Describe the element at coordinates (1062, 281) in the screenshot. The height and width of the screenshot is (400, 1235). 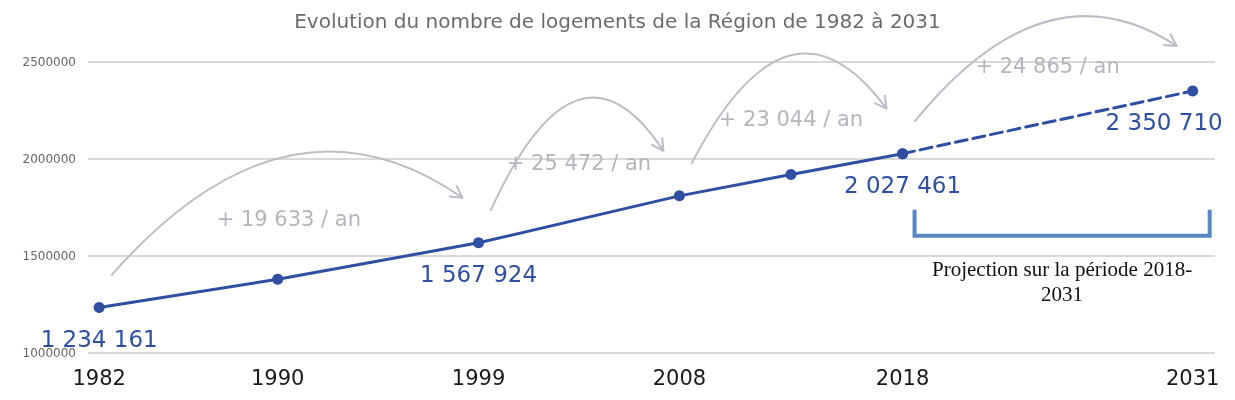
I see `annotation: Projection sur la période 2018-2031` at that location.